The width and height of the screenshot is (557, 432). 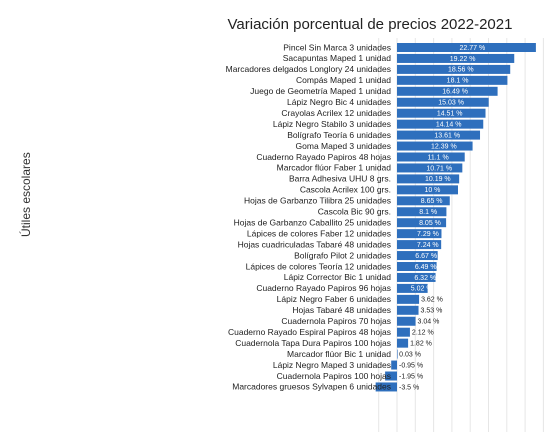 What do you see at coordinates (340, 179) in the screenshot?
I see `category-label: Barra Adhesiva UHU 8 grs.` at bounding box center [340, 179].